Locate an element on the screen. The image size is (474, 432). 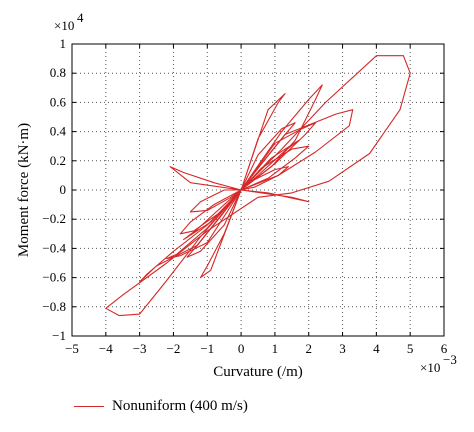
x-tick-label: 2 is located at coordinates (308, 348).